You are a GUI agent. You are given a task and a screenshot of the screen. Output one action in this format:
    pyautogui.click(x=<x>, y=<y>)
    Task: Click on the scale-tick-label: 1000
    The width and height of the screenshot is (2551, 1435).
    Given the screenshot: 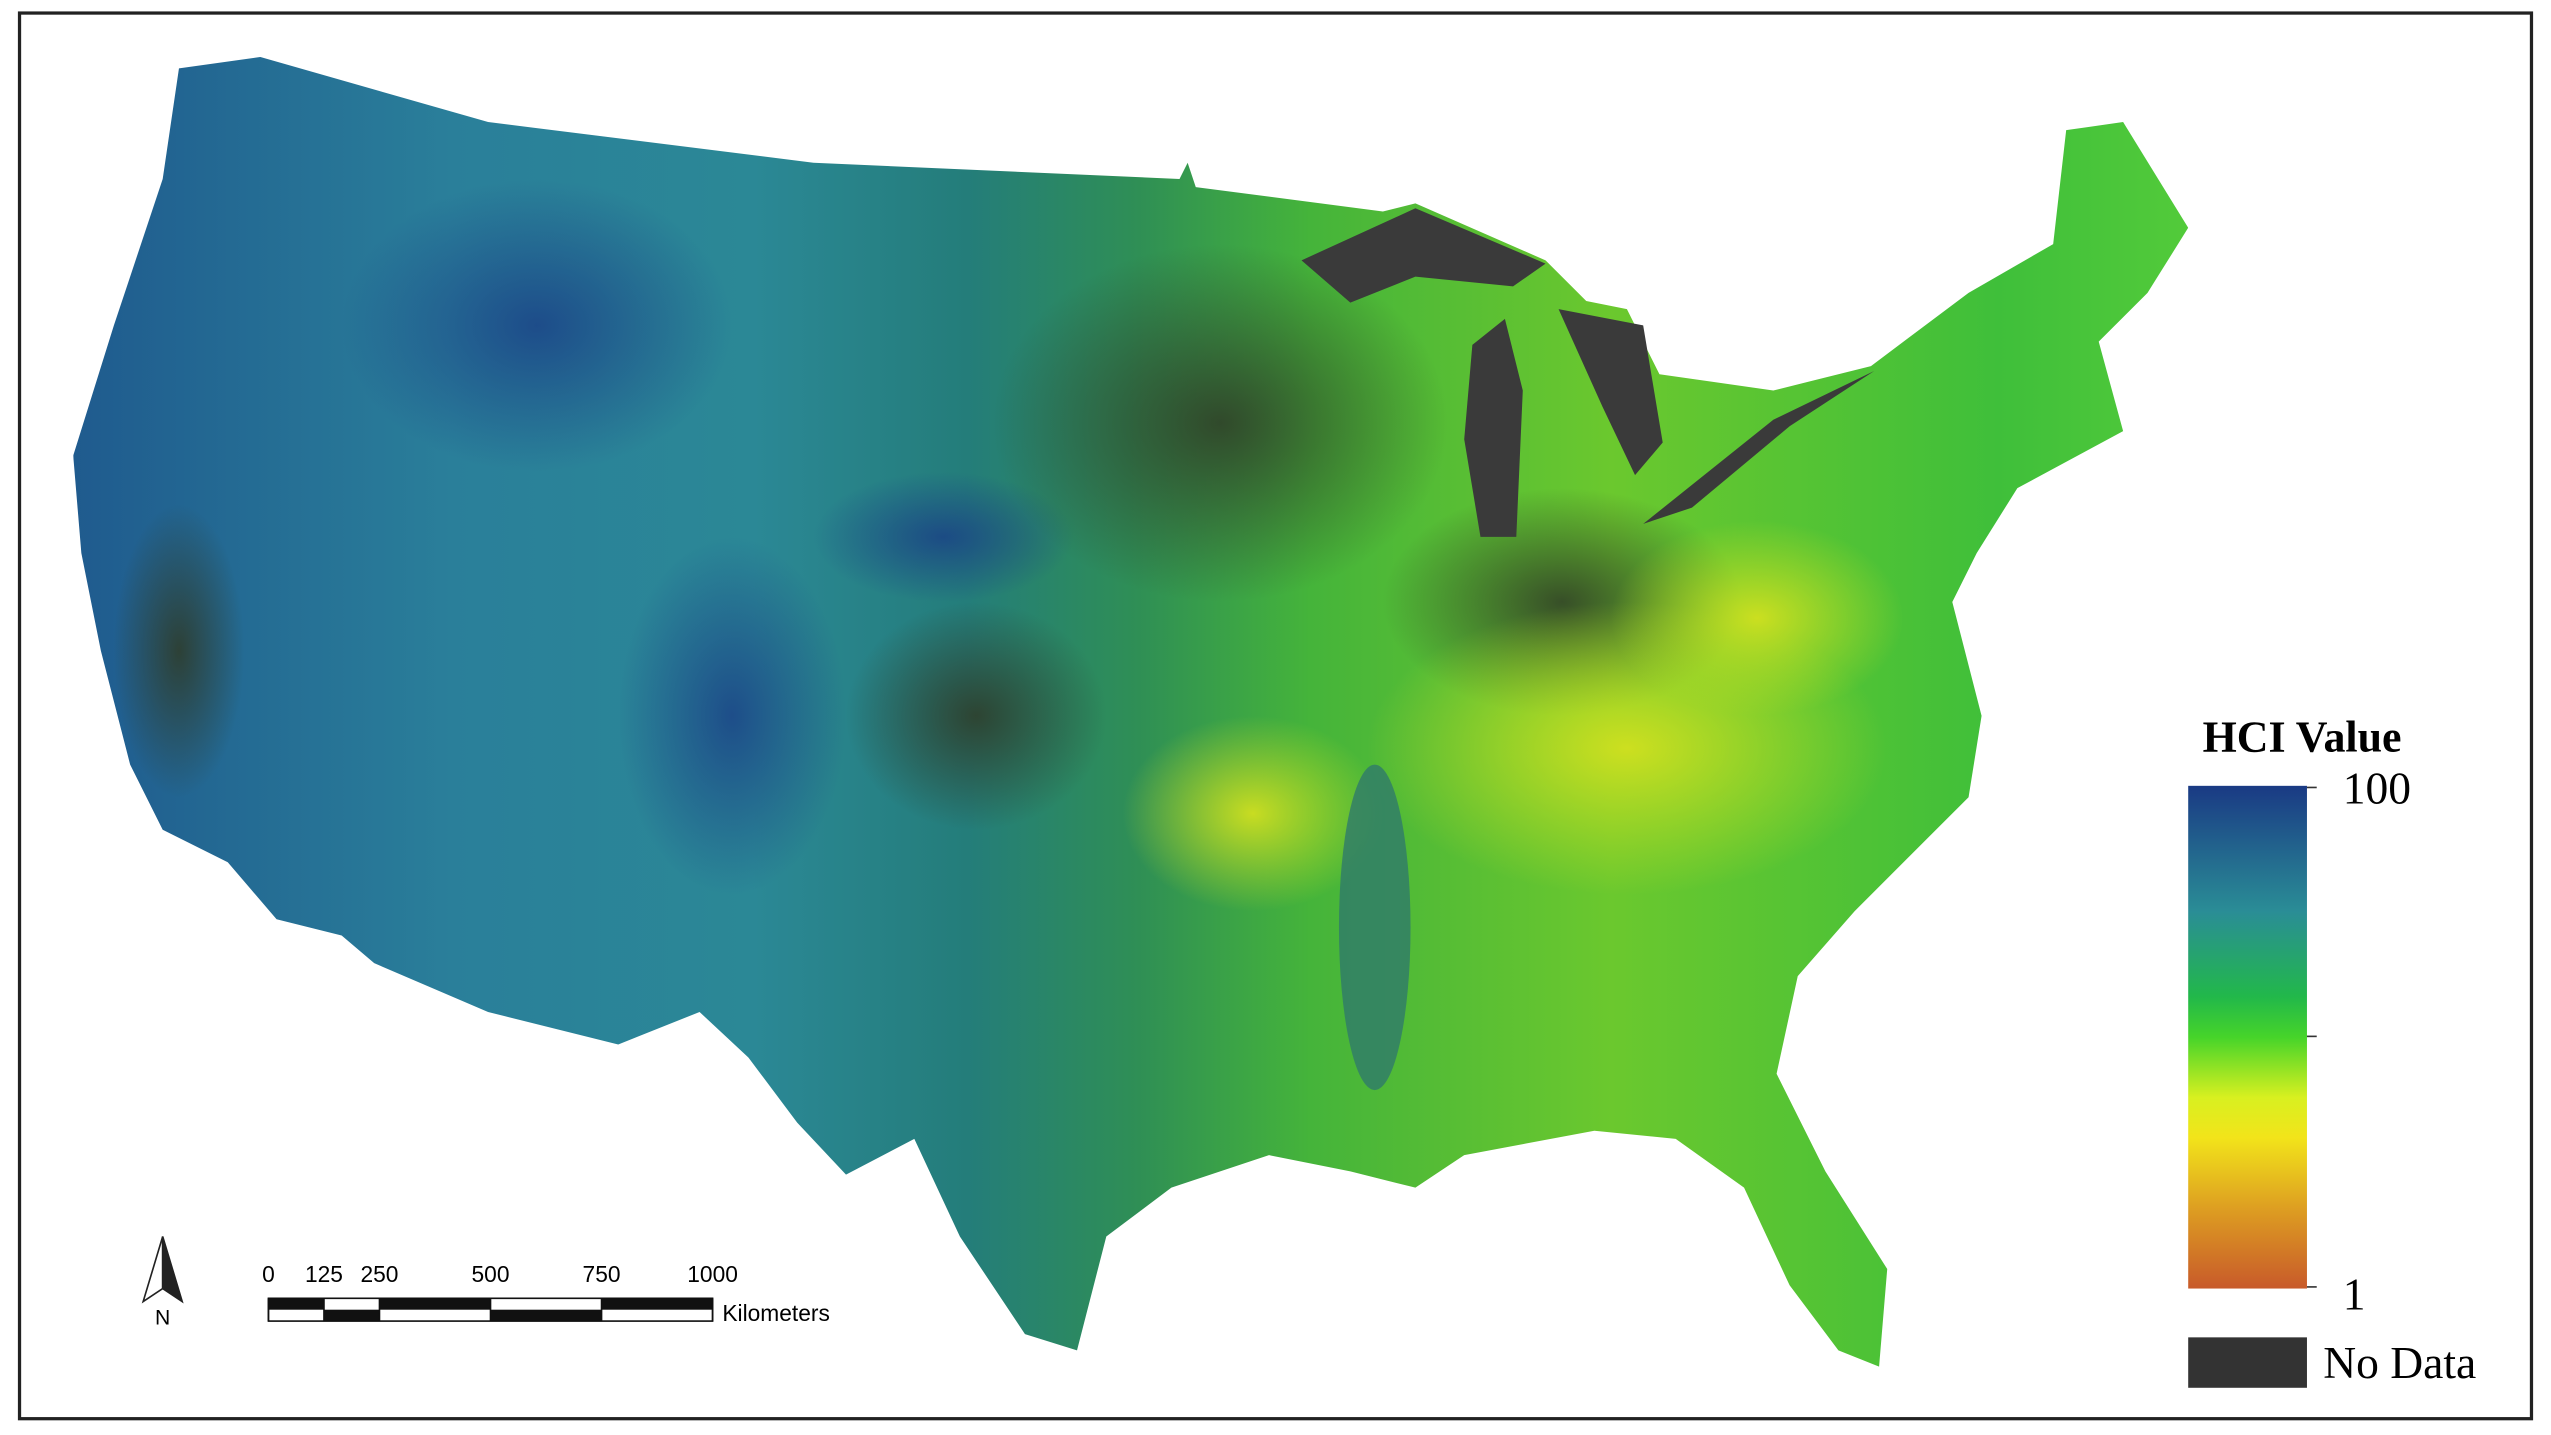 What is the action you would take?
    pyautogui.click(x=712, y=1274)
    